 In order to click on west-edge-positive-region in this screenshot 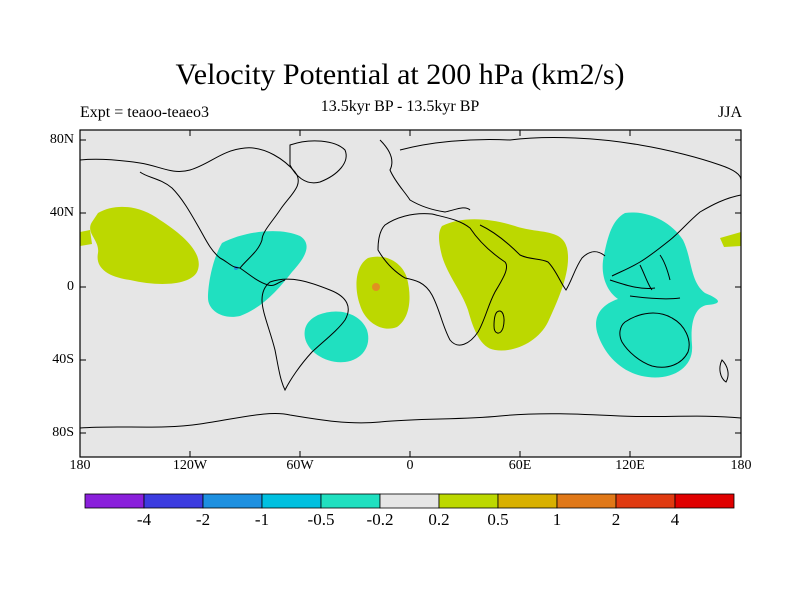, I will do `click(86, 238)`.